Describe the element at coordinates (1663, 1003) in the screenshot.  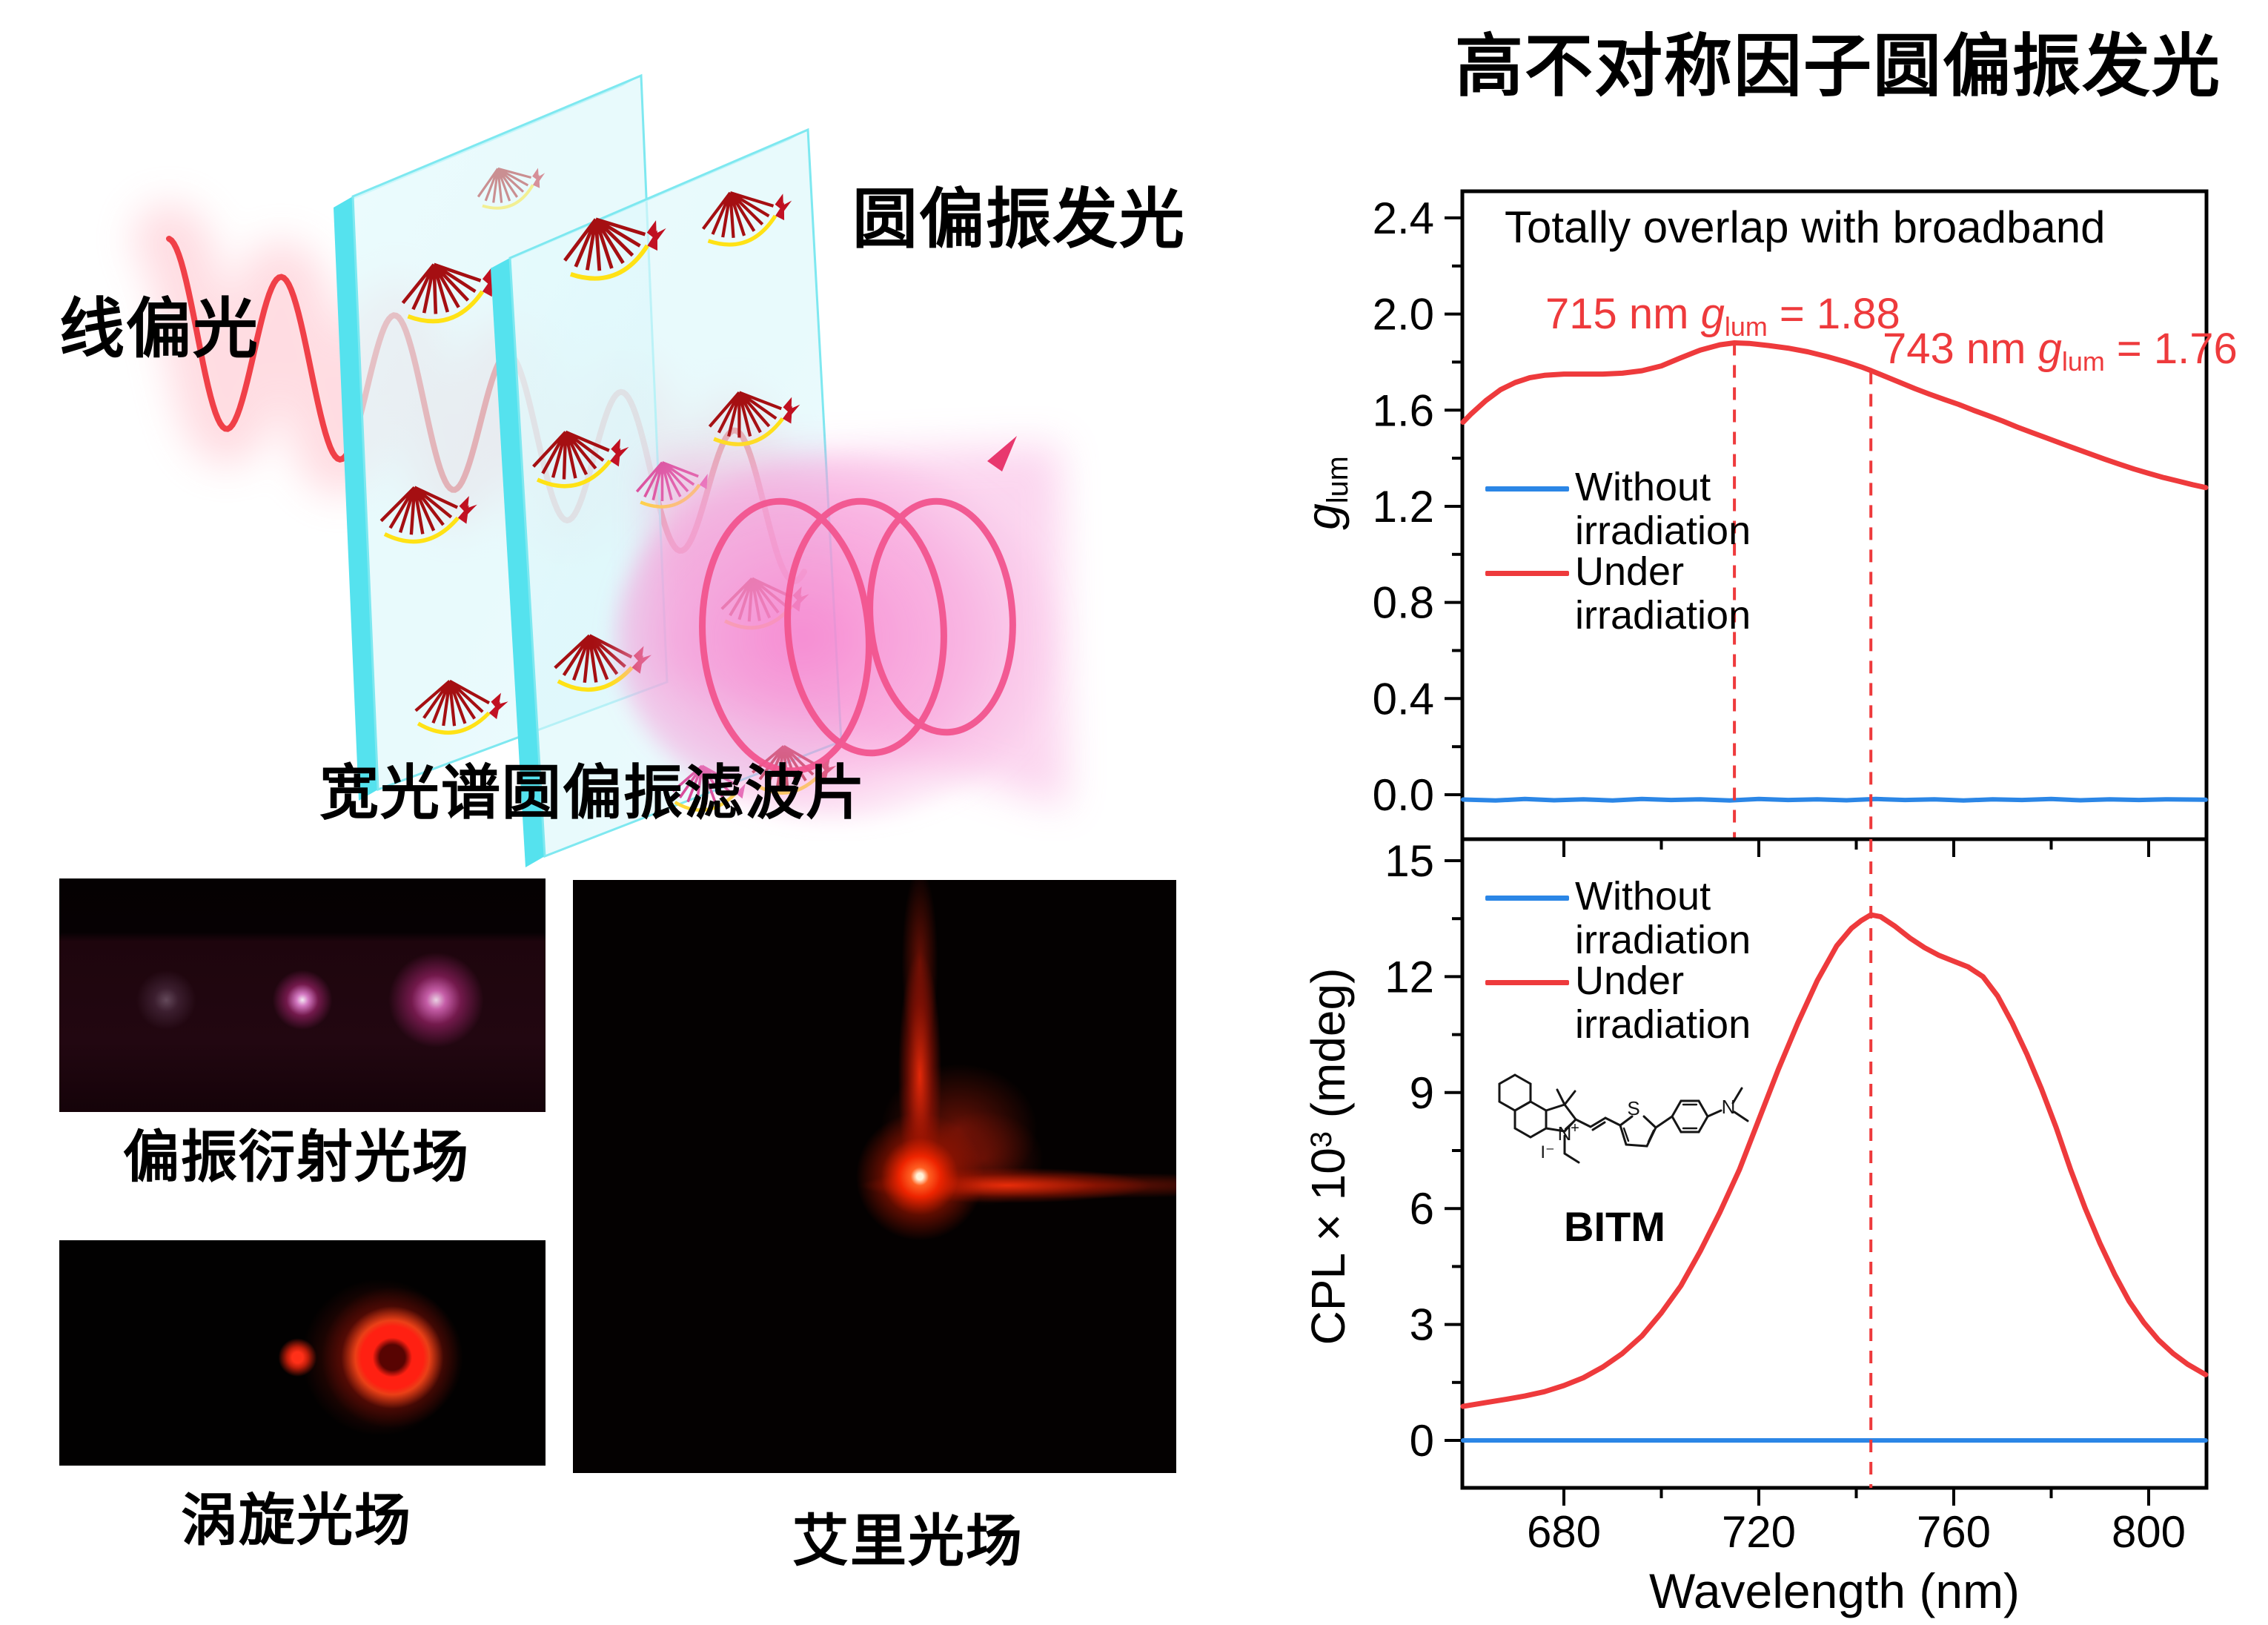
I see `legend-label-under-2: Under irradiation` at that location.